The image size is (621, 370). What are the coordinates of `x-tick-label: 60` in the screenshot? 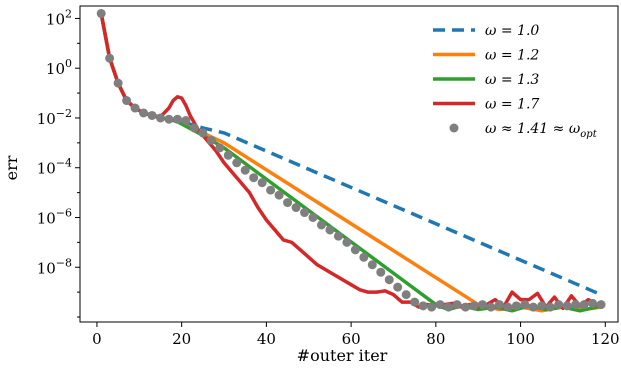 It's located at (351, 339).